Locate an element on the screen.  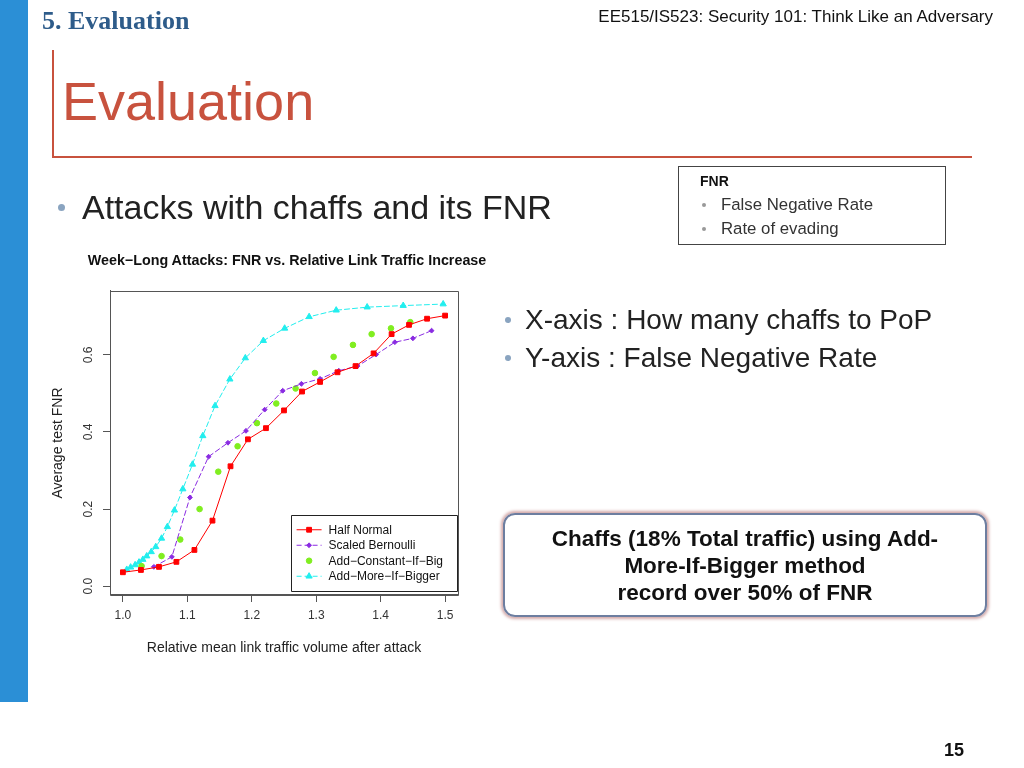
y-tick-label: 0.6 is located at coordinates (88, 355).